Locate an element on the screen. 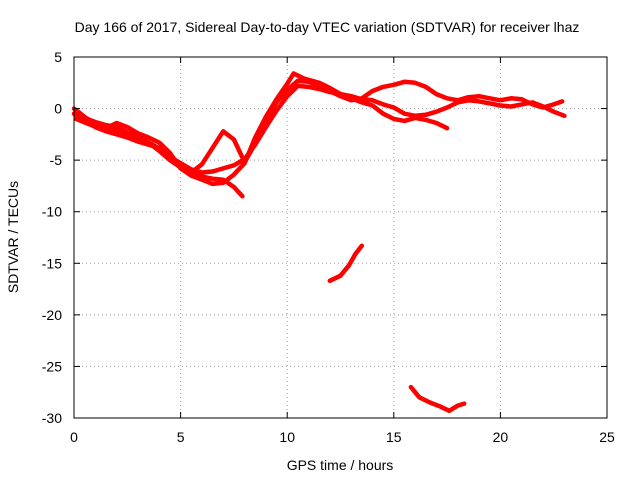  x-axis-label: GPS time / hours is located at coordinates (340, 465).